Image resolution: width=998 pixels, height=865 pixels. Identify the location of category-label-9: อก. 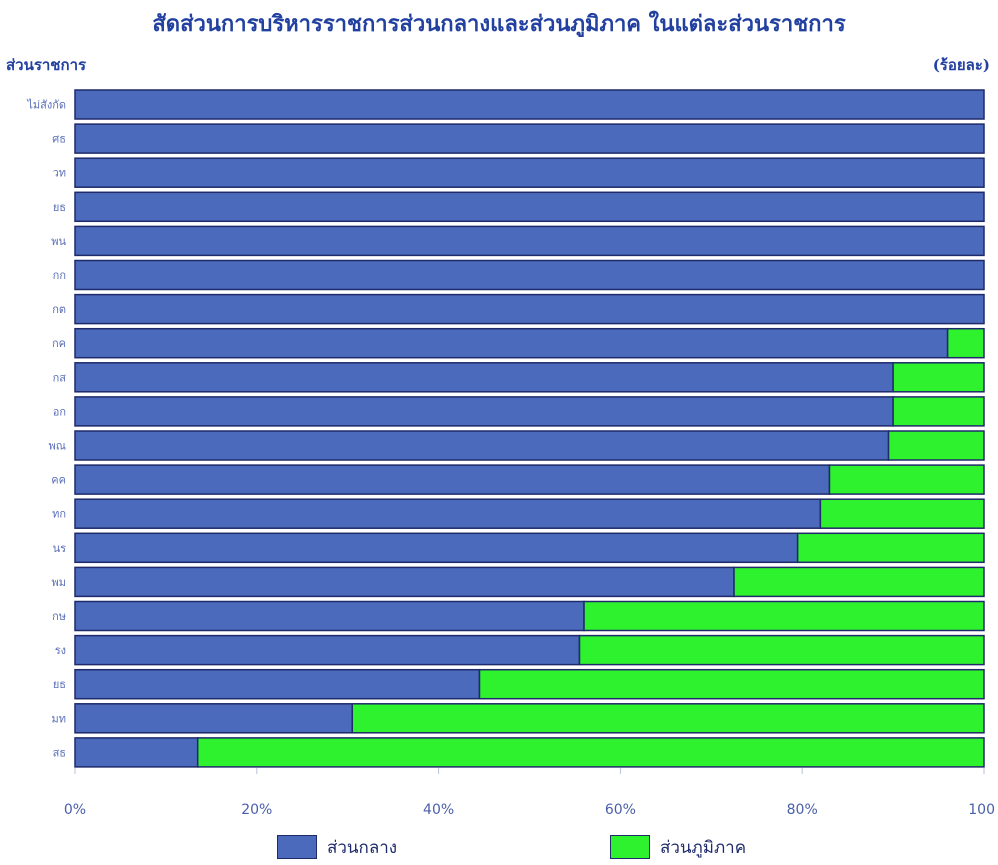
(59, 411).